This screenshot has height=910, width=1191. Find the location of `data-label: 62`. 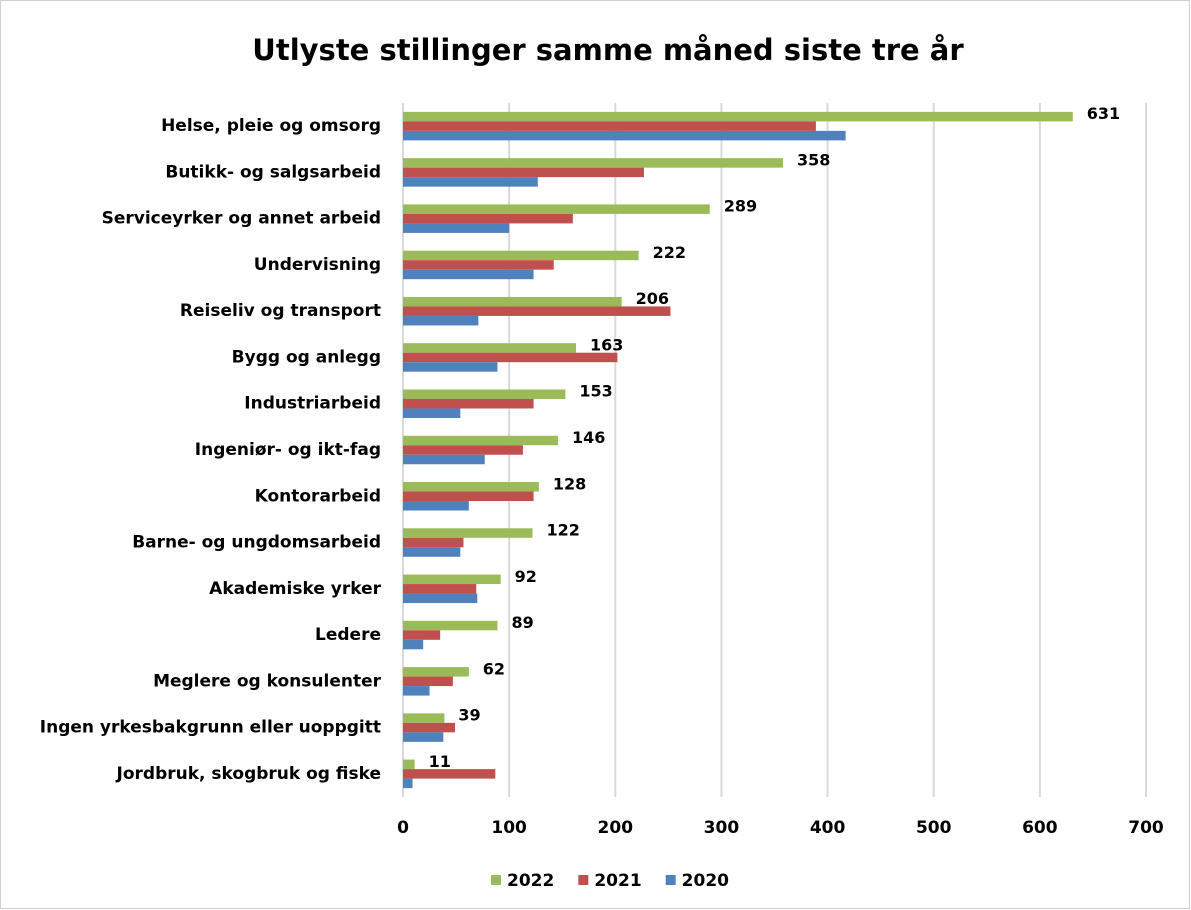

data-label: 62 is located at coordinates (494, 668).